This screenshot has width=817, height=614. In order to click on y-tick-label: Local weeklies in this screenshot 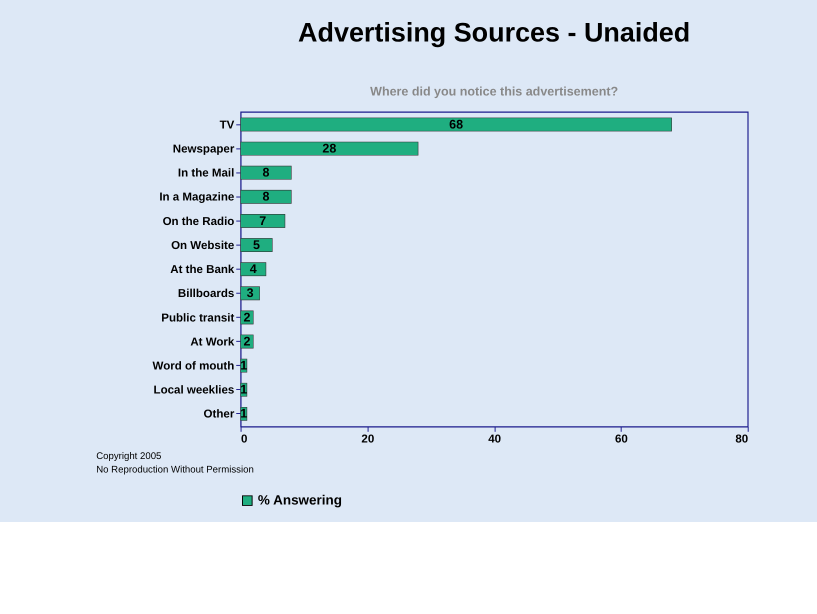, I will do `click(194, 390)`.